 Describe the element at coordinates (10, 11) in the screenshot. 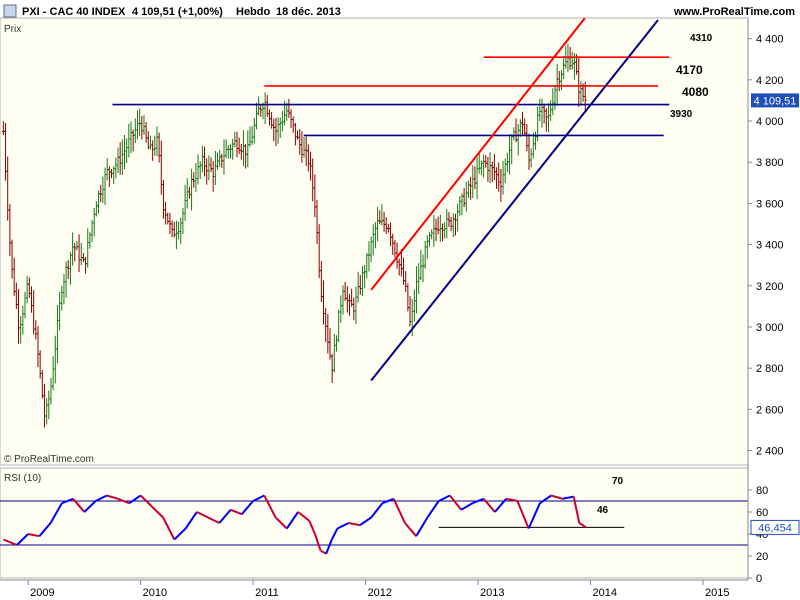

I see `chart-menu-icon` at that location.